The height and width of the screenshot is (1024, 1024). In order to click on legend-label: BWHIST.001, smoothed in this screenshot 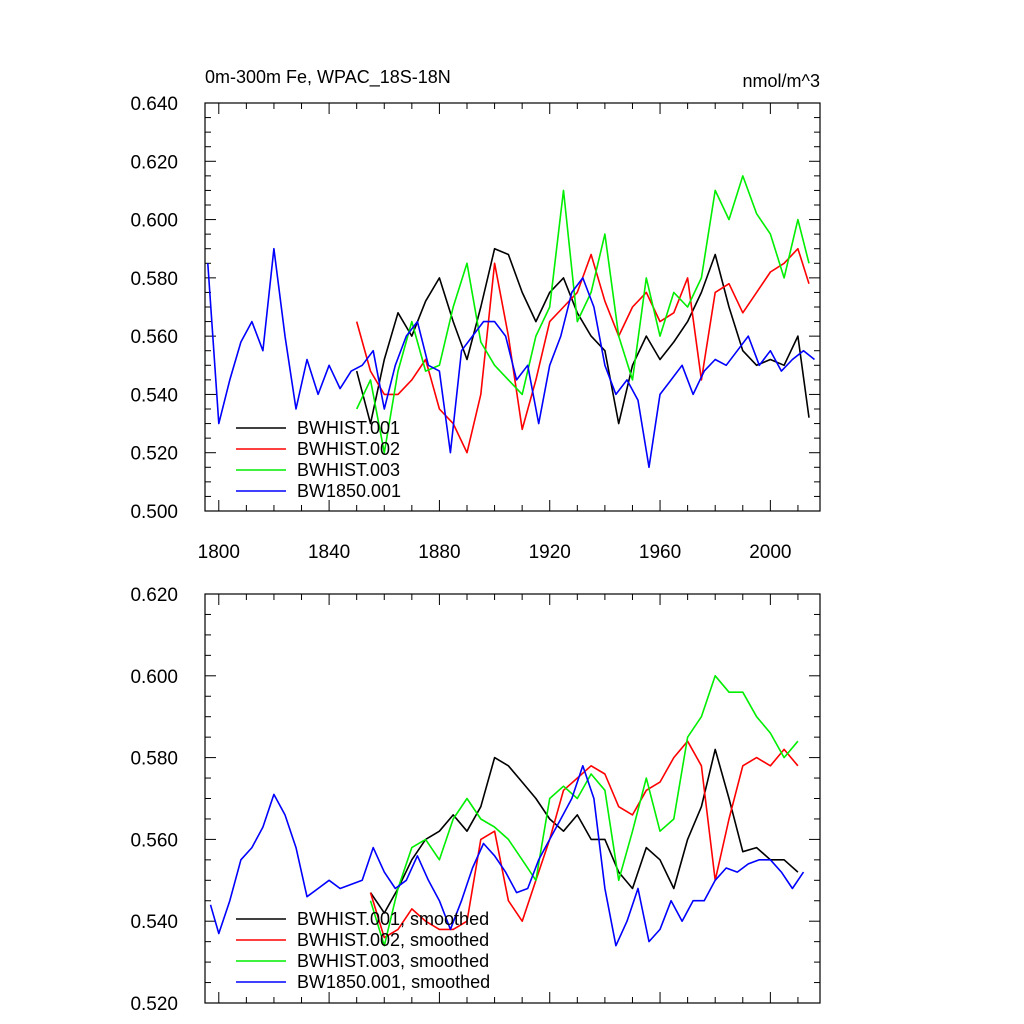, I will do `click(393, 919)`.